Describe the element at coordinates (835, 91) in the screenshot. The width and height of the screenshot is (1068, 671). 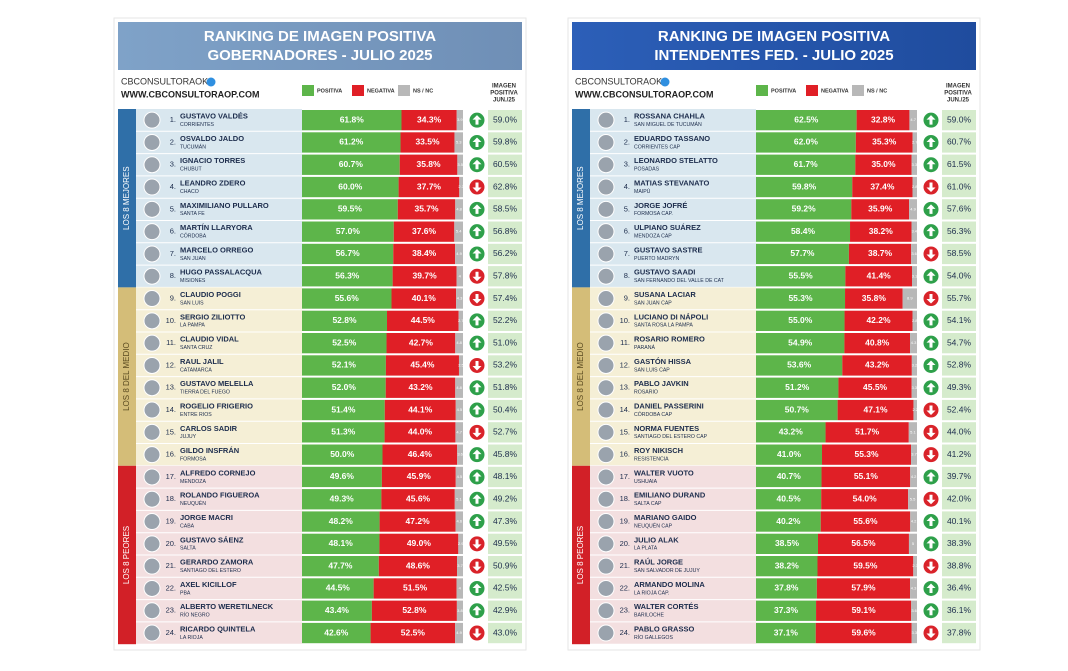
I see `legend-label: NEGATIVA` at that location.